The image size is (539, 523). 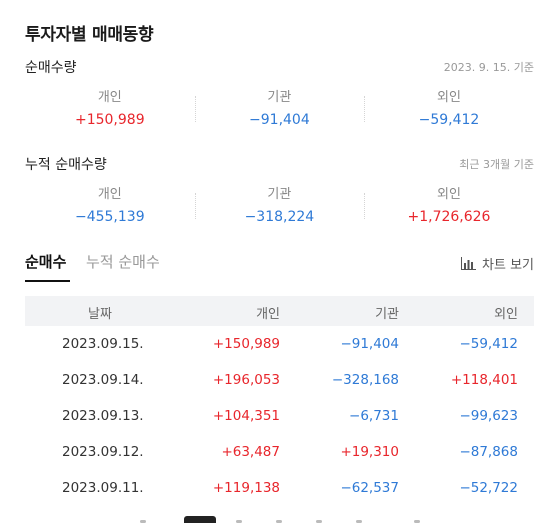 What do you see at coordinates (143, 521) in the screenshot?
I see `page-prev-button` at bounding box center [143, 521].